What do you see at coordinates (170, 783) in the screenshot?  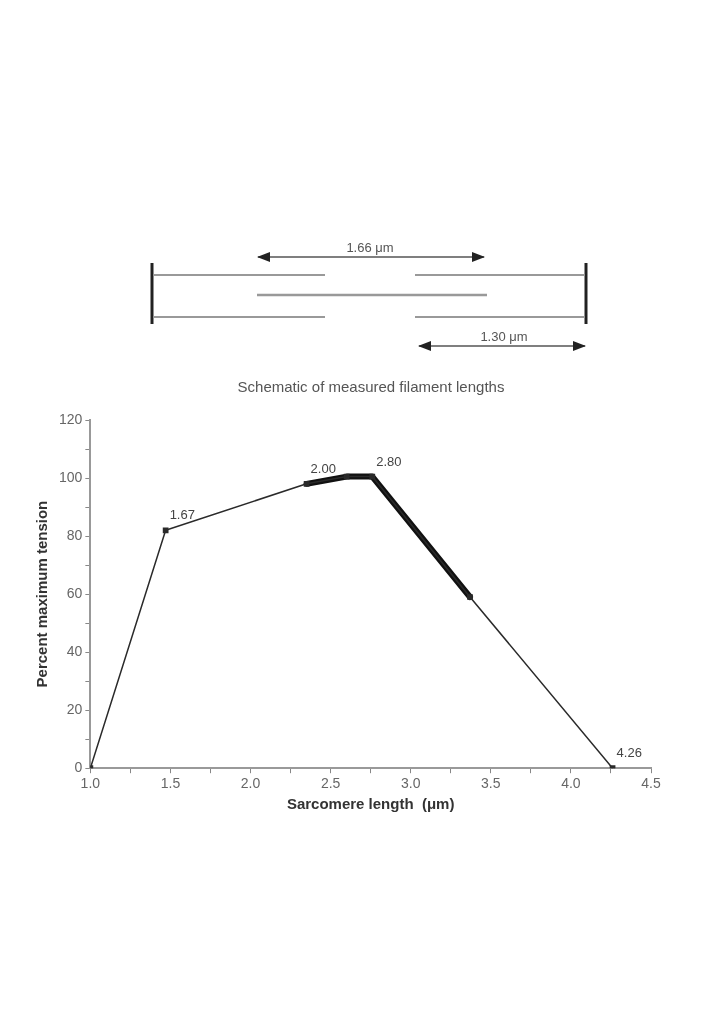 I see `x-tick-label: 1.5` at bounding box center [170, 783].